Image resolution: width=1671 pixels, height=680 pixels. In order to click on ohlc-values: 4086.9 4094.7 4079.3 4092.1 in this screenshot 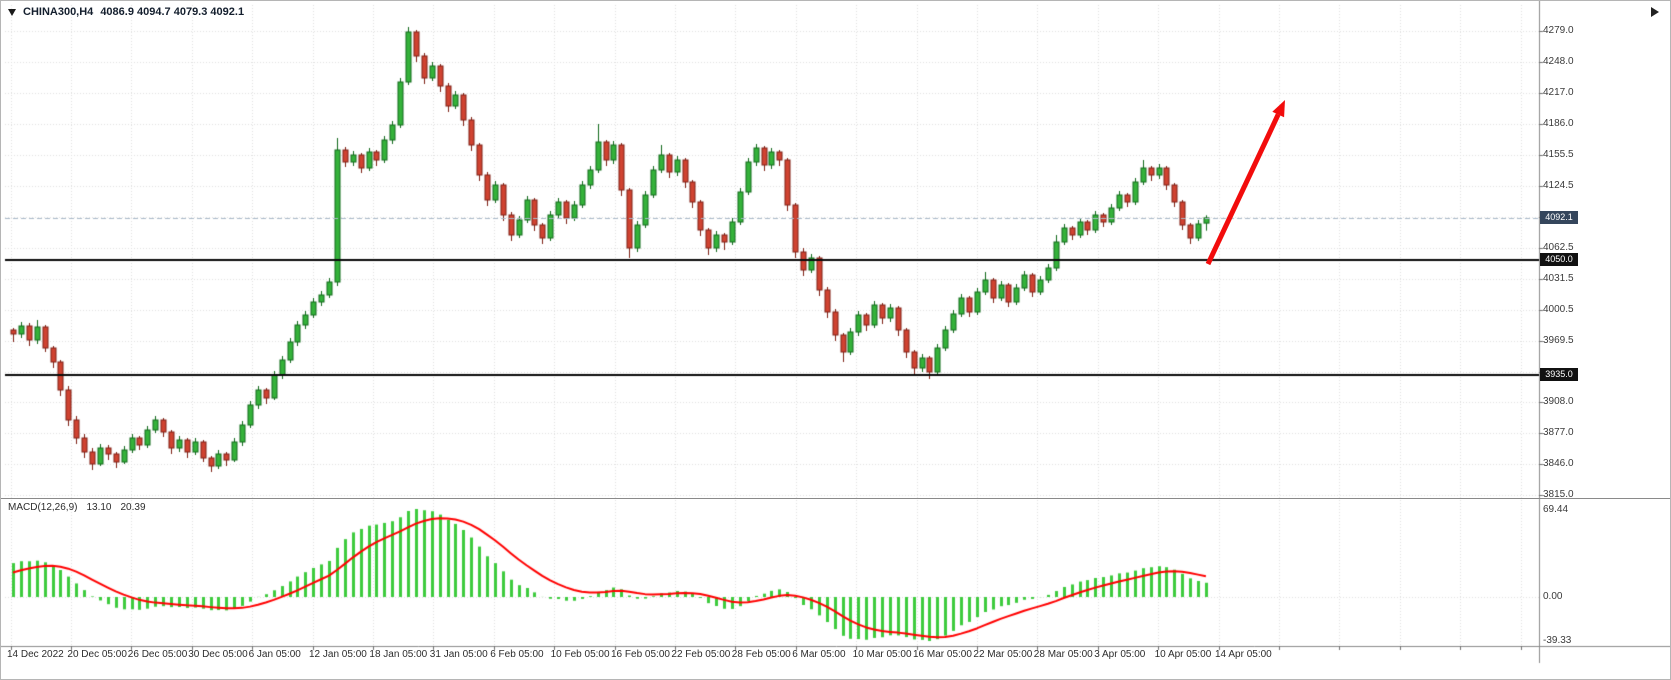, I will do `click(172, 12)`.